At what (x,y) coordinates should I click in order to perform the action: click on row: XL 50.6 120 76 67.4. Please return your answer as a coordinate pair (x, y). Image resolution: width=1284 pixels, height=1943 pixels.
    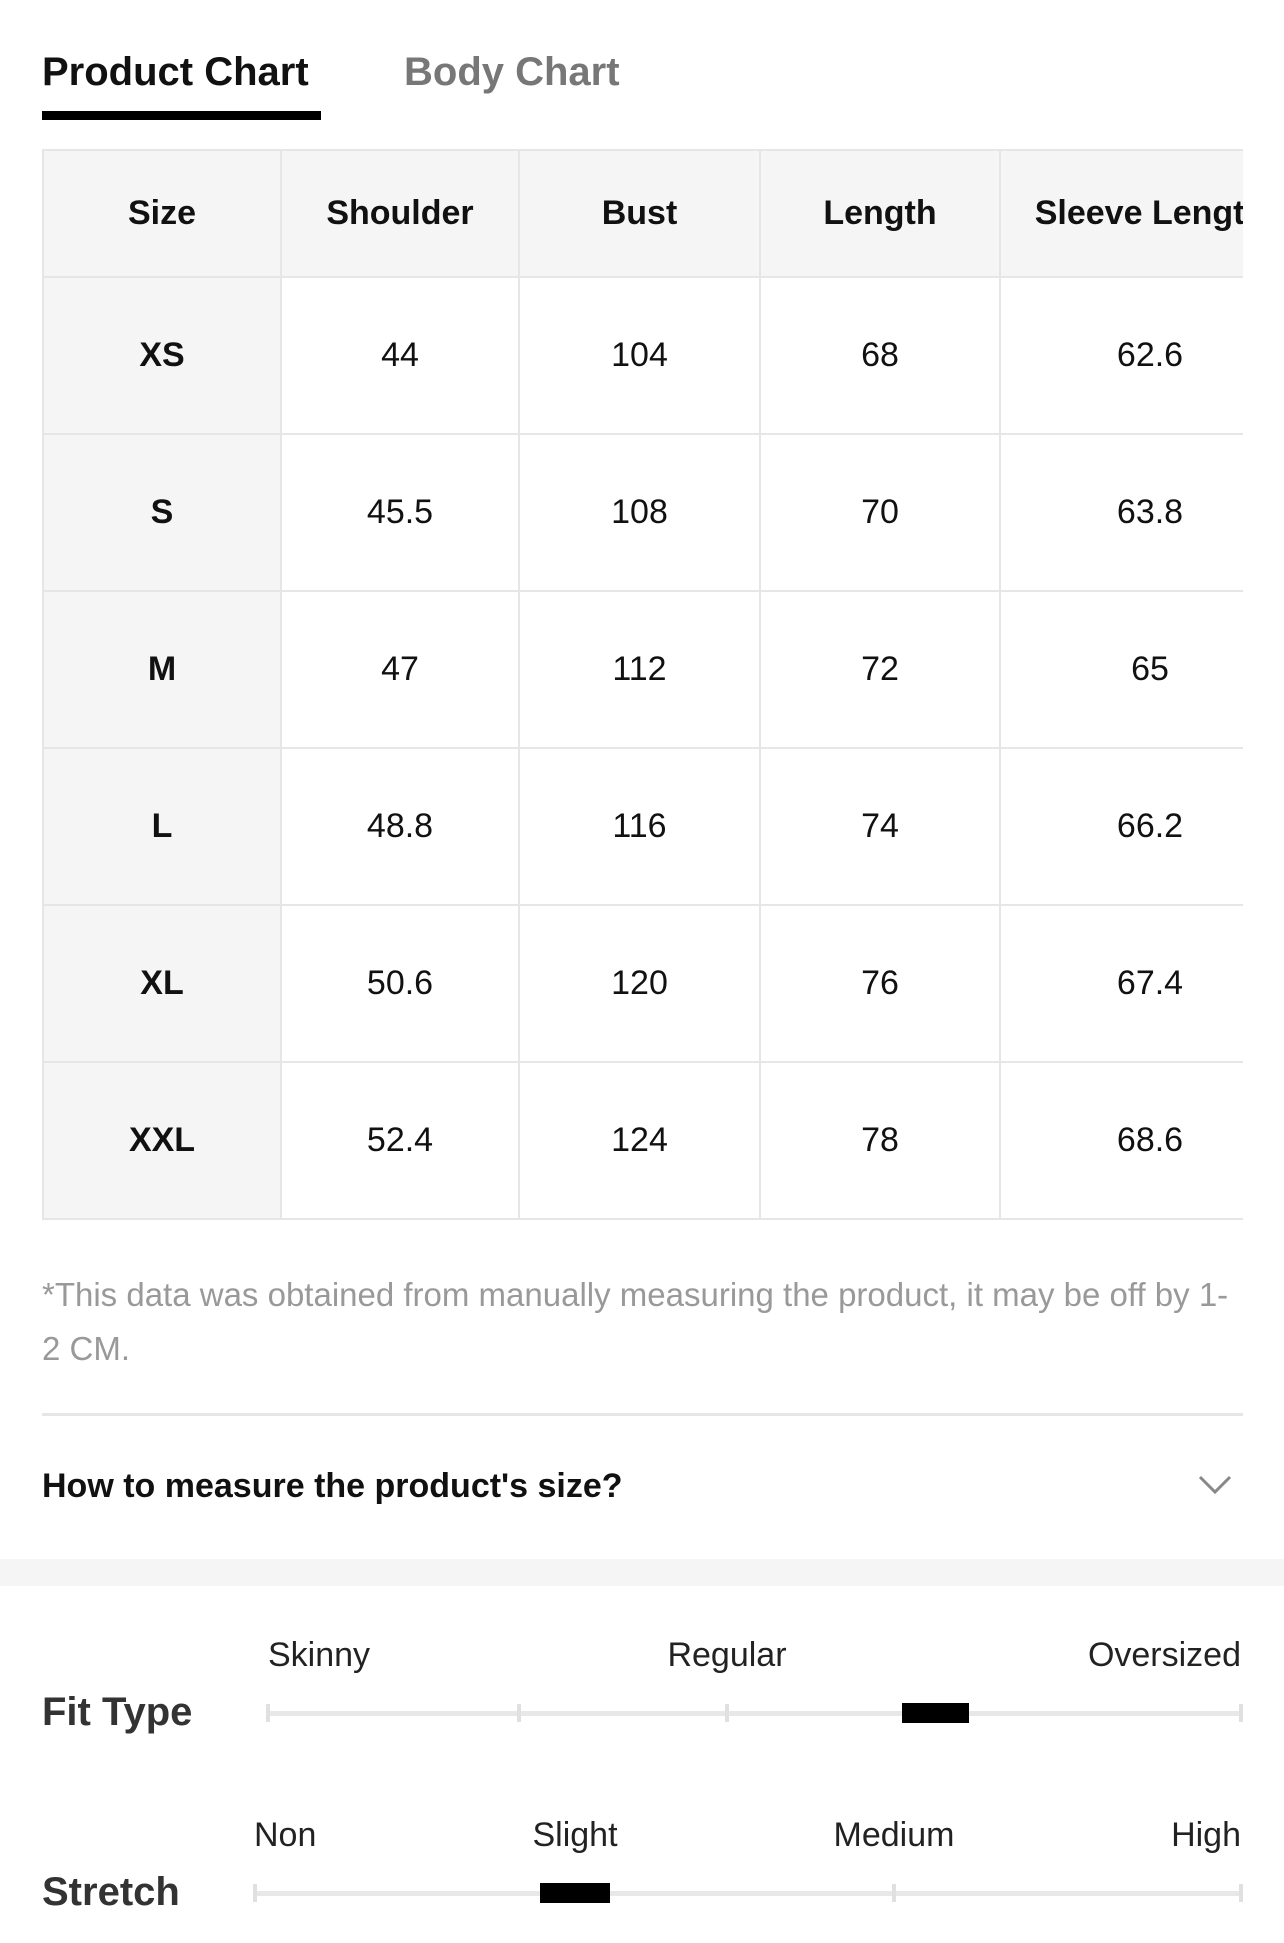
    Looking at the image, I should click on (642, 983).